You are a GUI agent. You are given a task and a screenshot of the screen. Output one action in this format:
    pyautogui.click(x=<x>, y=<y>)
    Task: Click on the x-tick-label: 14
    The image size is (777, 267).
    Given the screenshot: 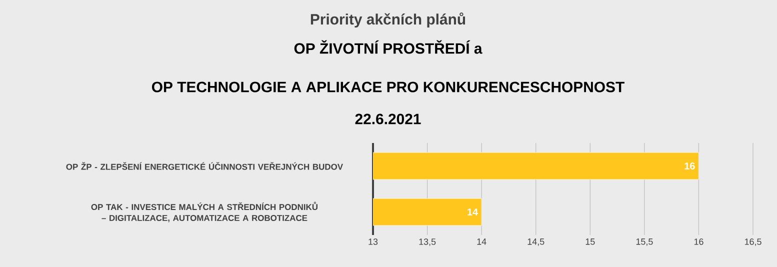 What is the action you would take?
    pyautogui.click(x=481, y=241)
    